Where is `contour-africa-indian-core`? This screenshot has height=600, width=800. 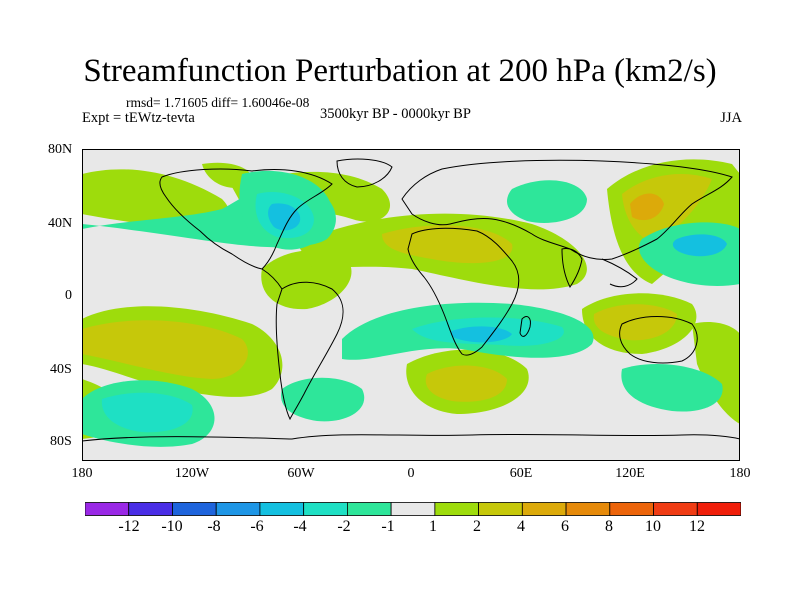 contour-africa-indian-core is located at coordinates (447, 244).